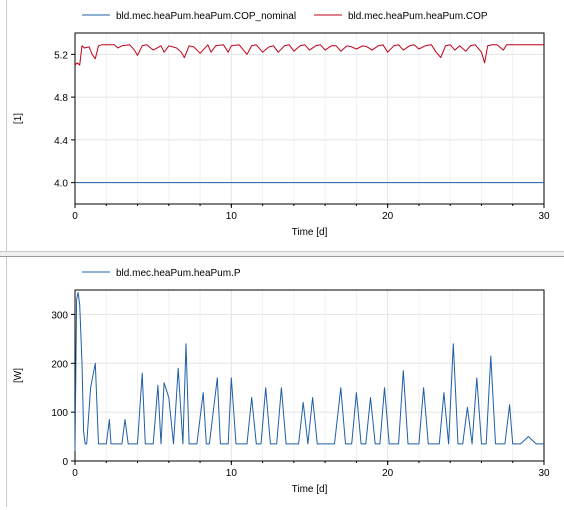 The width and height of the screenshot is (564, 510). I want to click on y-tick-label: 5.2, so click(61, 55).